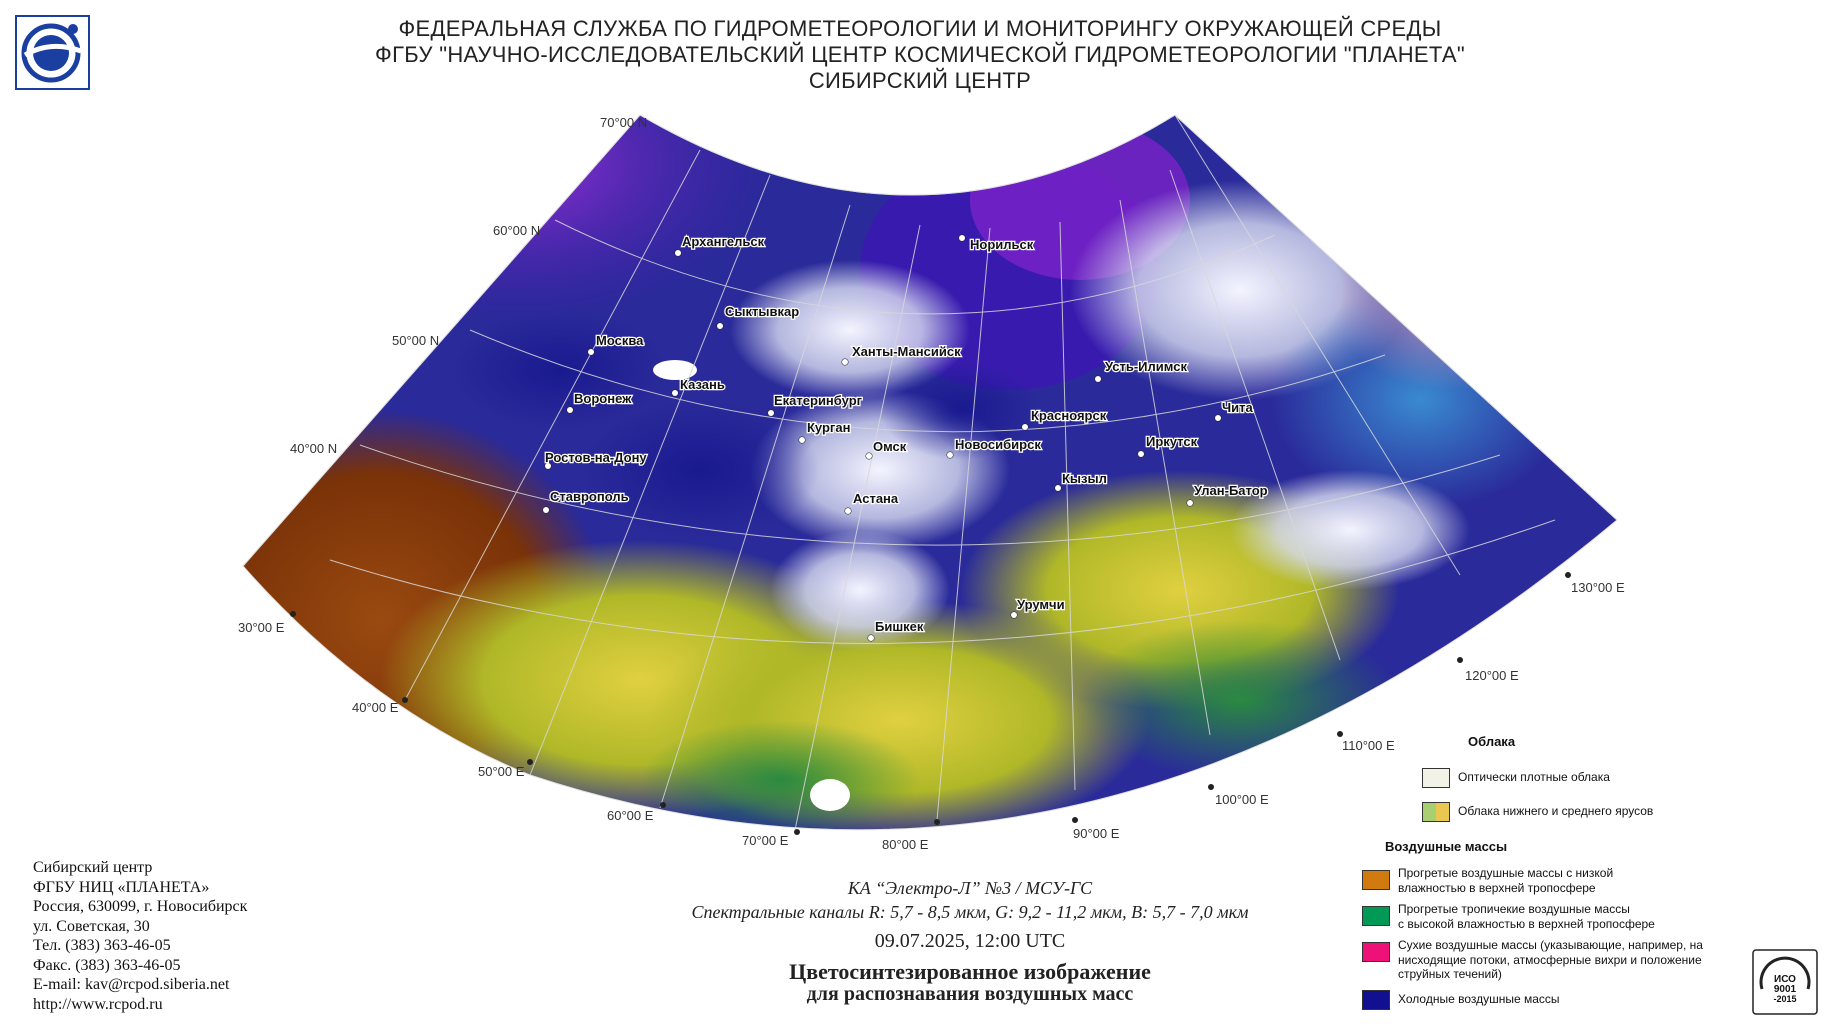  Describe the element at coordinates (818, 400) in the screenshot. I see `city-ekaterinburg: Екатеринбург` at that location.